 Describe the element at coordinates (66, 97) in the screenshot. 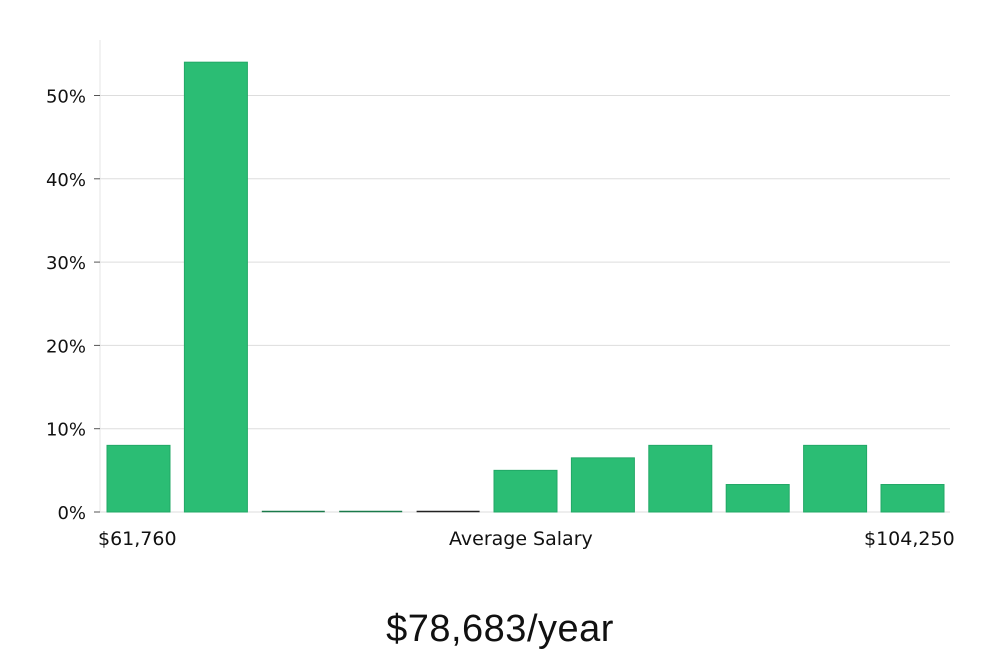

I see `y-tick-label: 50%` at that location.